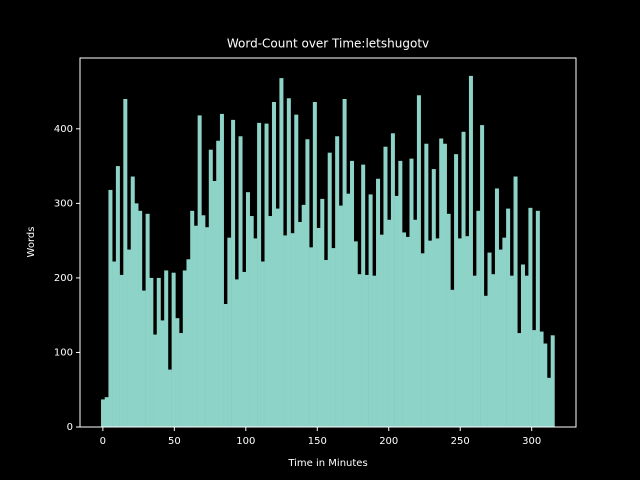 Image resolution: width=640 pixels, height=480 pixels. What do you see at coordinates (70, 427) in the screenshot?
I see `y-tick-label: 0` at bounding box center [70, 427].